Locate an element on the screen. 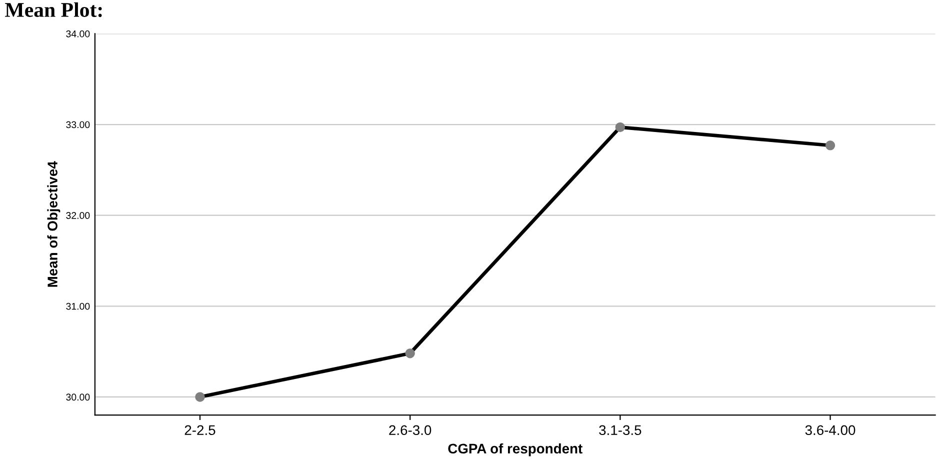 This screenshot has width=940, height=468. x-tick-label: 3.6-4.00 is located at coordinates (830, 430).